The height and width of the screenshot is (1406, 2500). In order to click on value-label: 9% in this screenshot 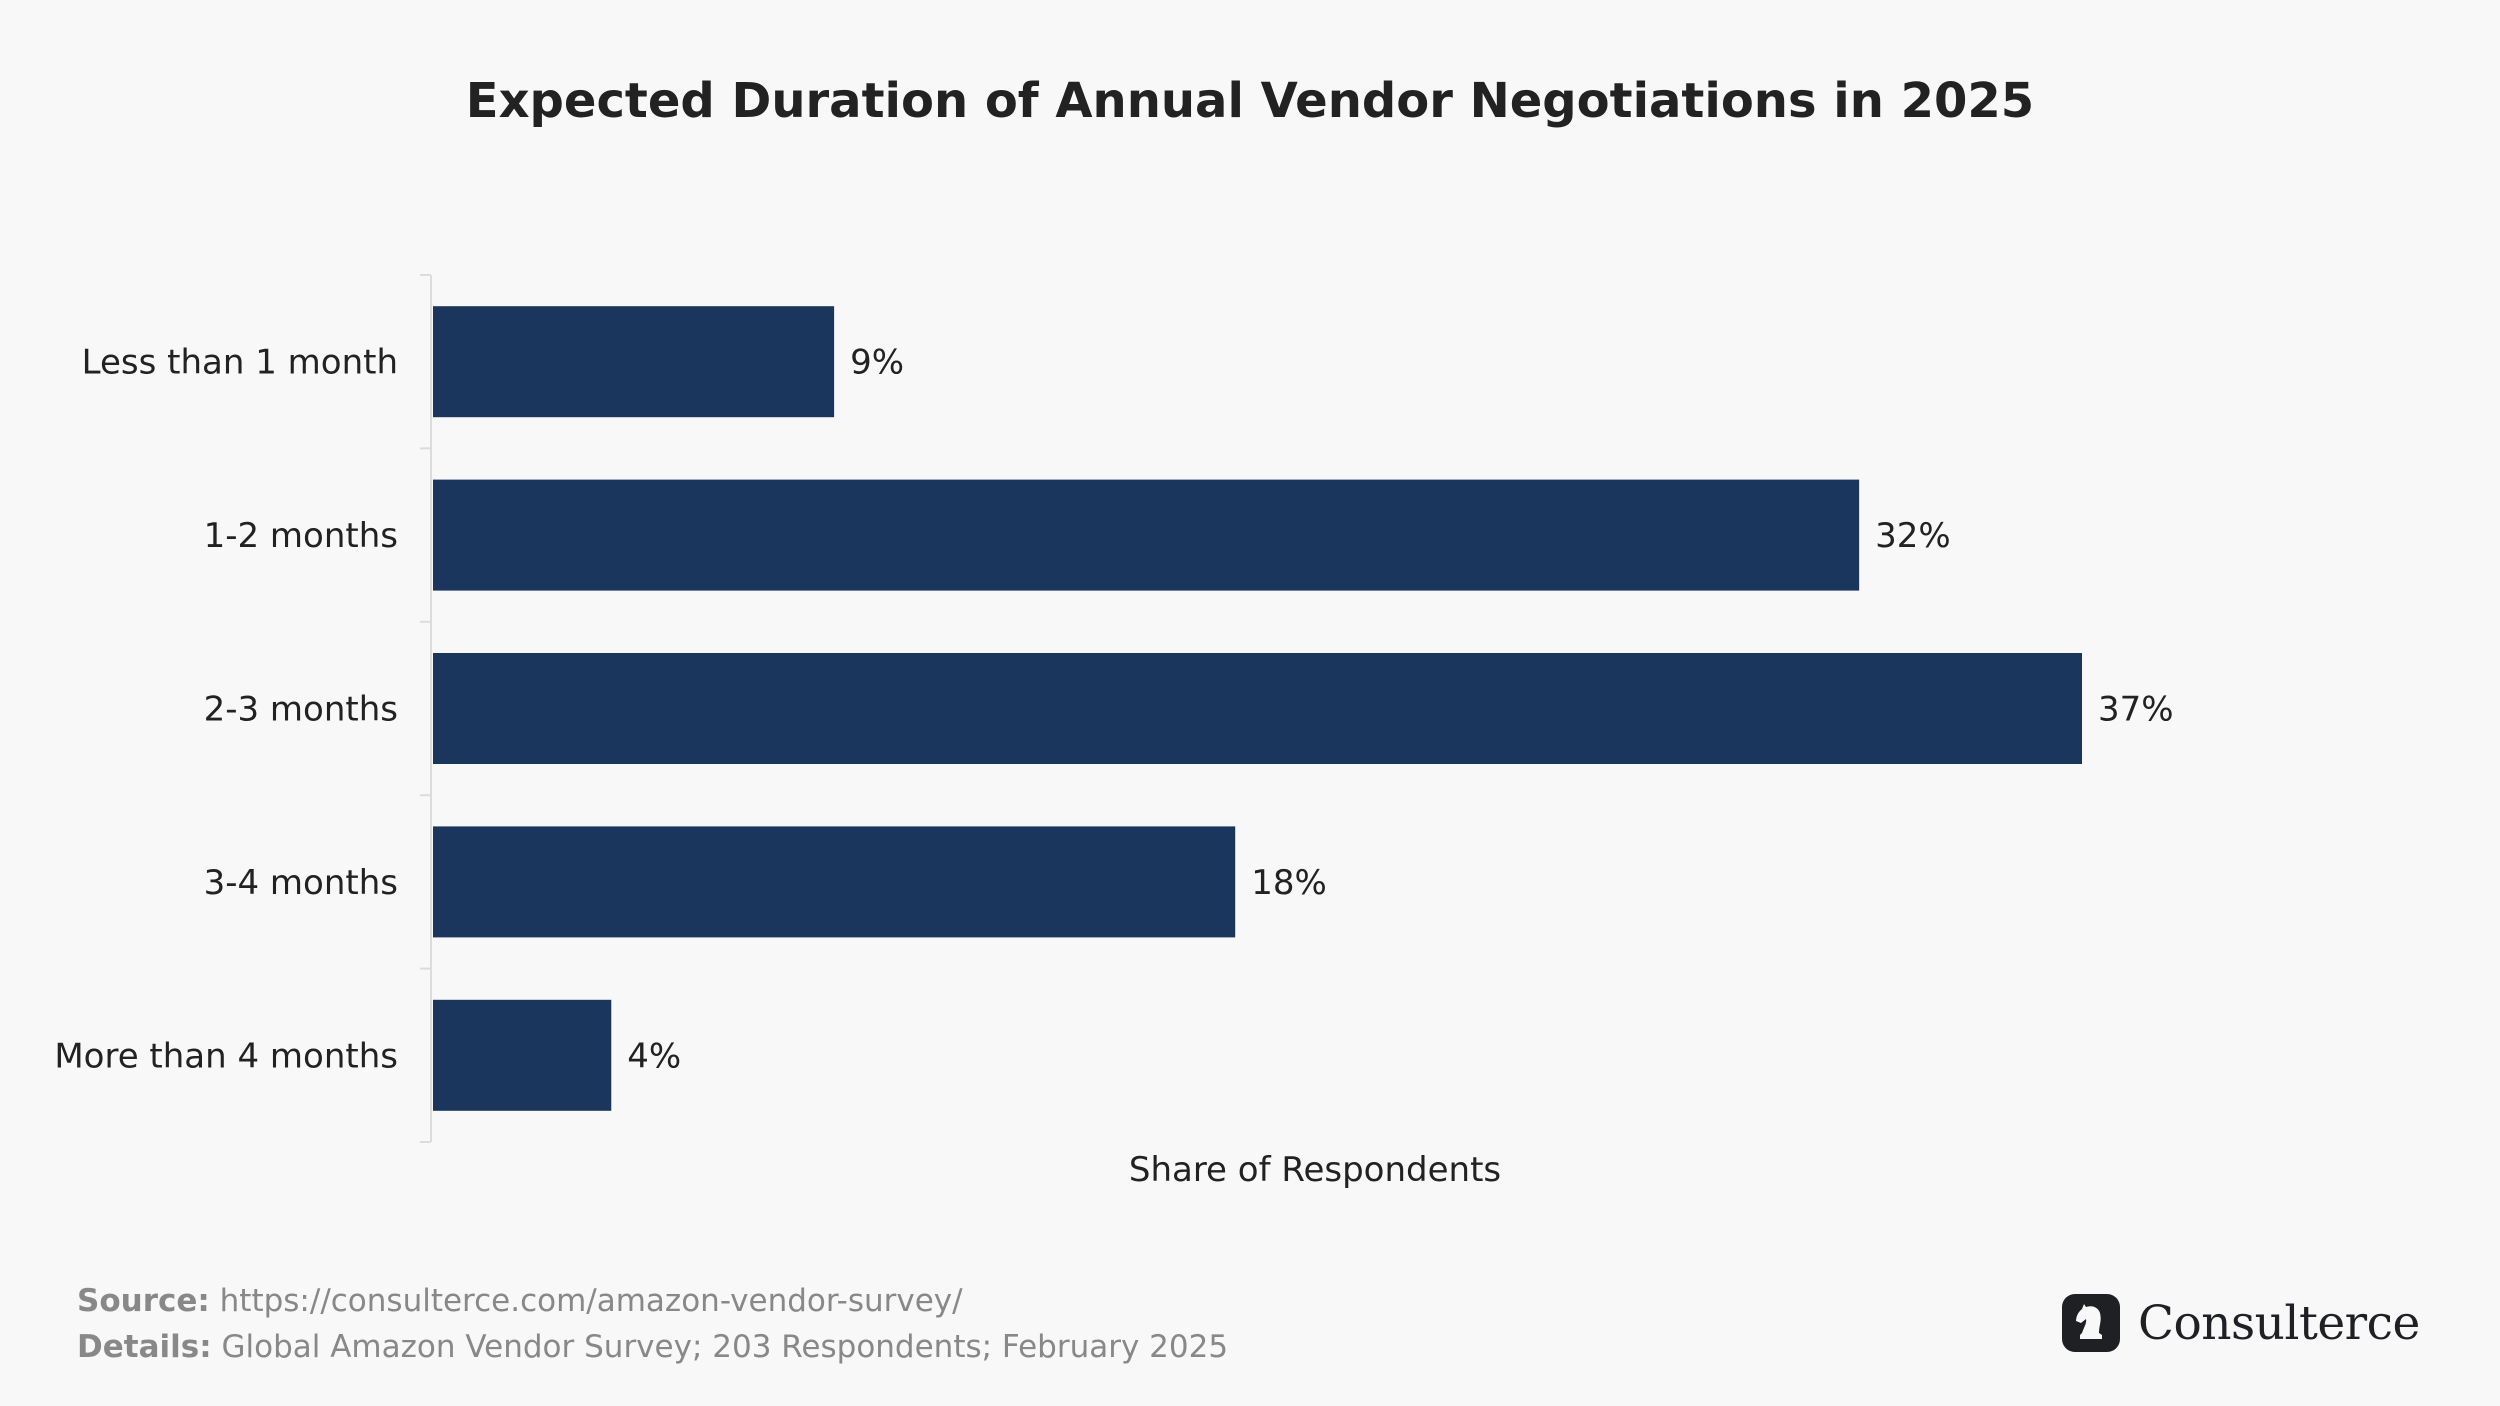, I will do `click(877, 363)`.